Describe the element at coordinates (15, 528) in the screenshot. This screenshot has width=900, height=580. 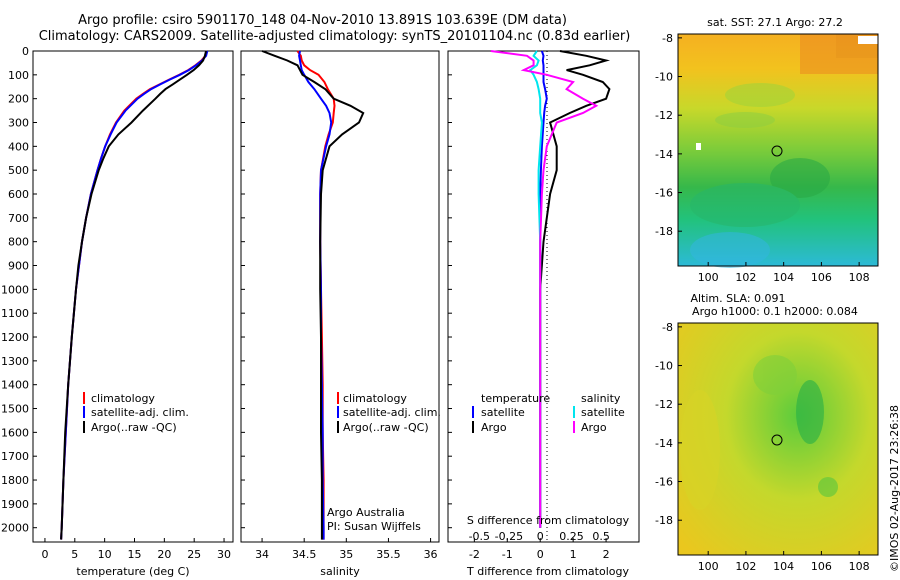
I see `depth-tick-label: 2000` at that location.